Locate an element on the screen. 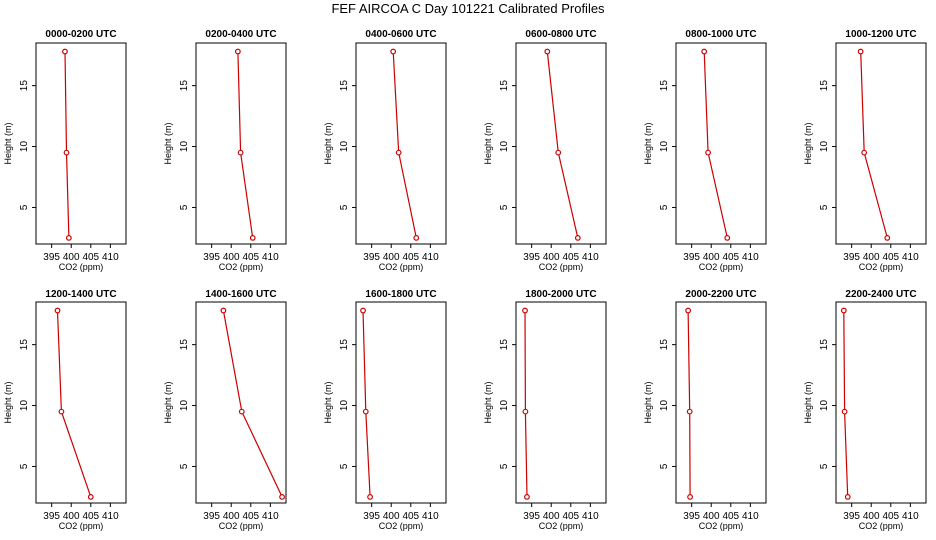  panel-title: 0400-0600 UTC is located at coordinates (400, 34).